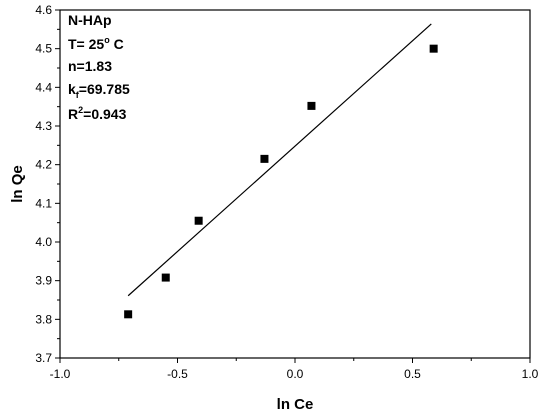 This screenshot has width=550, height=417. Describe the element at coordinates (412, 374) in the screenshot. I see `x-tick-label: 0.5` at that location.